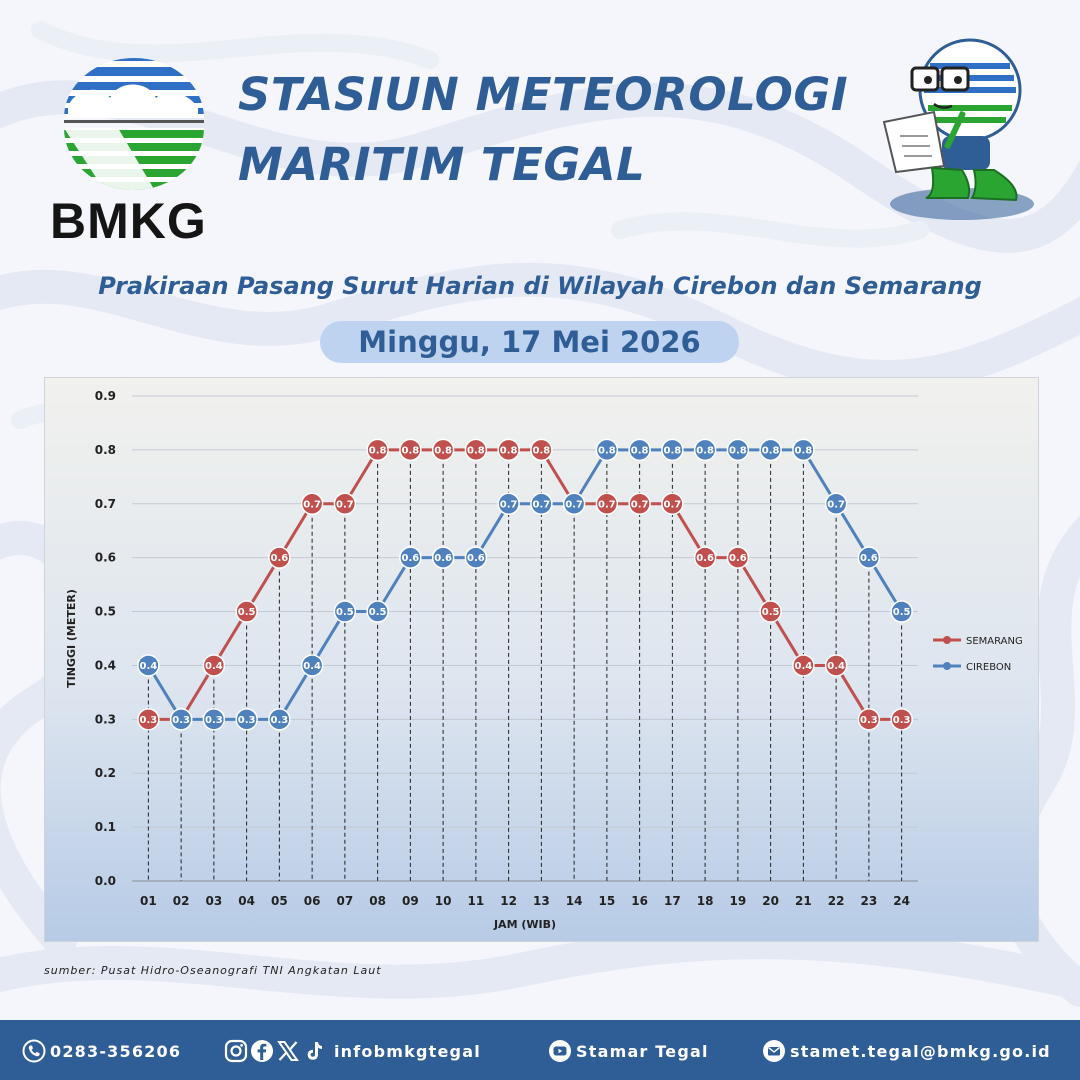 The height and width of the screenshot is (1080, 1080). What do you see at coordinates (607, 901) in the screenshot?
I see `x-tick-label: 15` at bounding box center [607, 901].